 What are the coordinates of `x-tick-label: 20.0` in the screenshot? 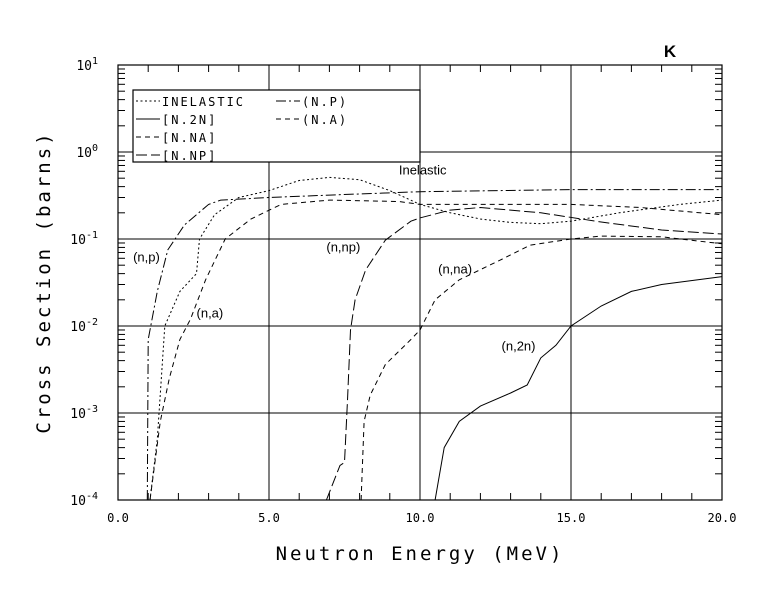 It's located at (722, 518).